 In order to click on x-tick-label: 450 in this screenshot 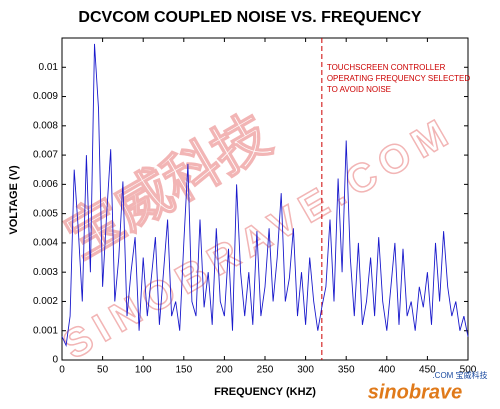, I will do `click(427, 370)`.